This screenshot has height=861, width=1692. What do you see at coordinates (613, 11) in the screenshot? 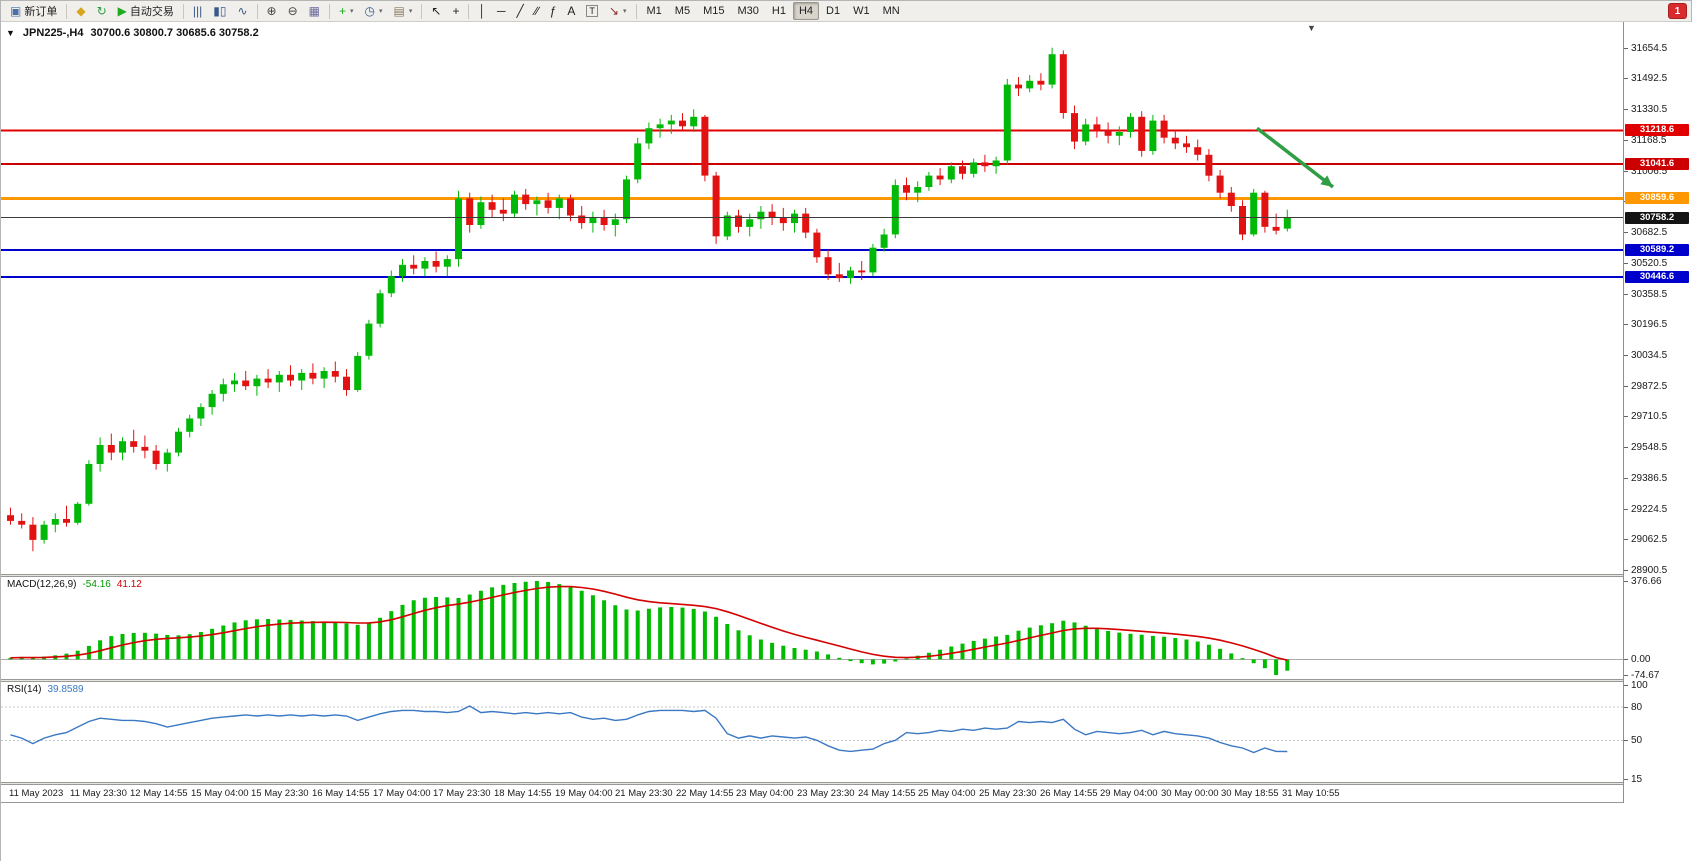
I see `arrows-icon: ↘` at bounding box center [613, 11].